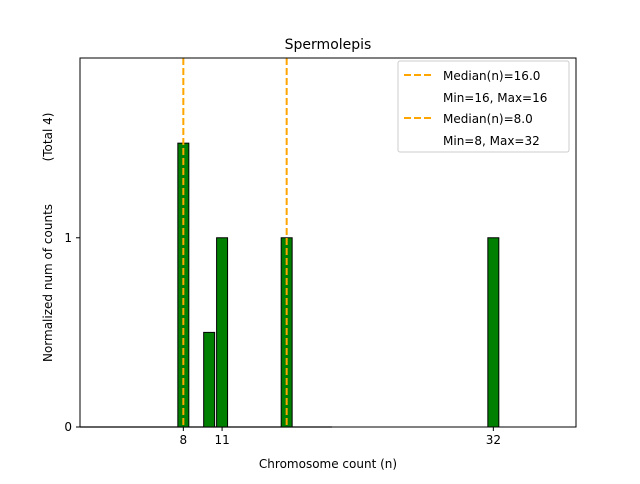 The image size is (640, 484). I want to click on x-tick-label: 8, so click(184, 440).